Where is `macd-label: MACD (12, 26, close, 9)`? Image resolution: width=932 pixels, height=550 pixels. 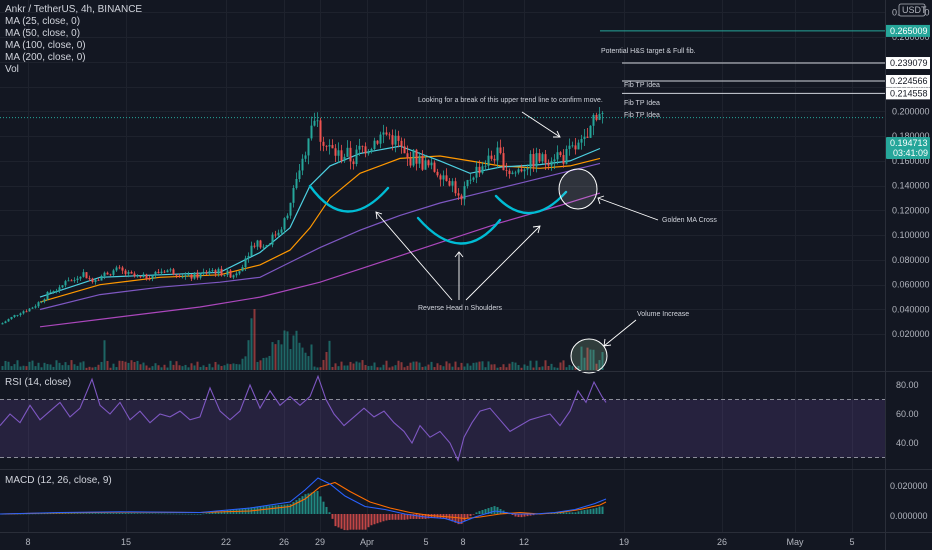
macd-label: MACD (12, 26, close, 9) is located at coordinates (58, 480).